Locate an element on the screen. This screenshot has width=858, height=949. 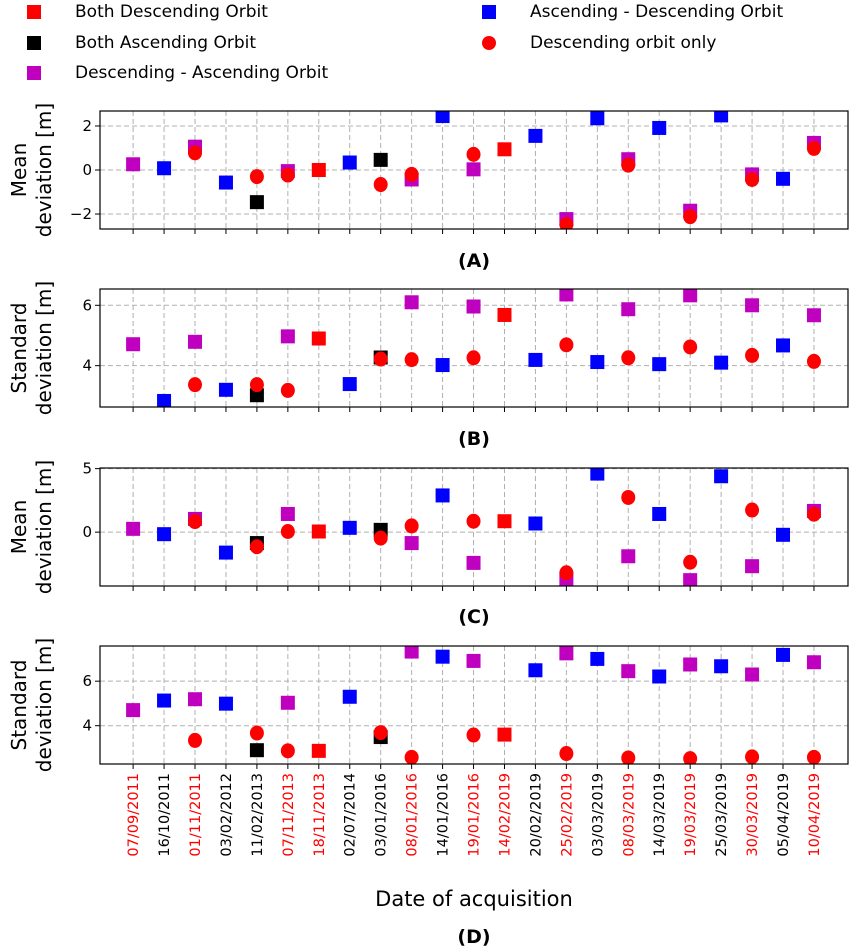
y-axis-label: Meandeviation [m] is located at coordinates (31, 527).